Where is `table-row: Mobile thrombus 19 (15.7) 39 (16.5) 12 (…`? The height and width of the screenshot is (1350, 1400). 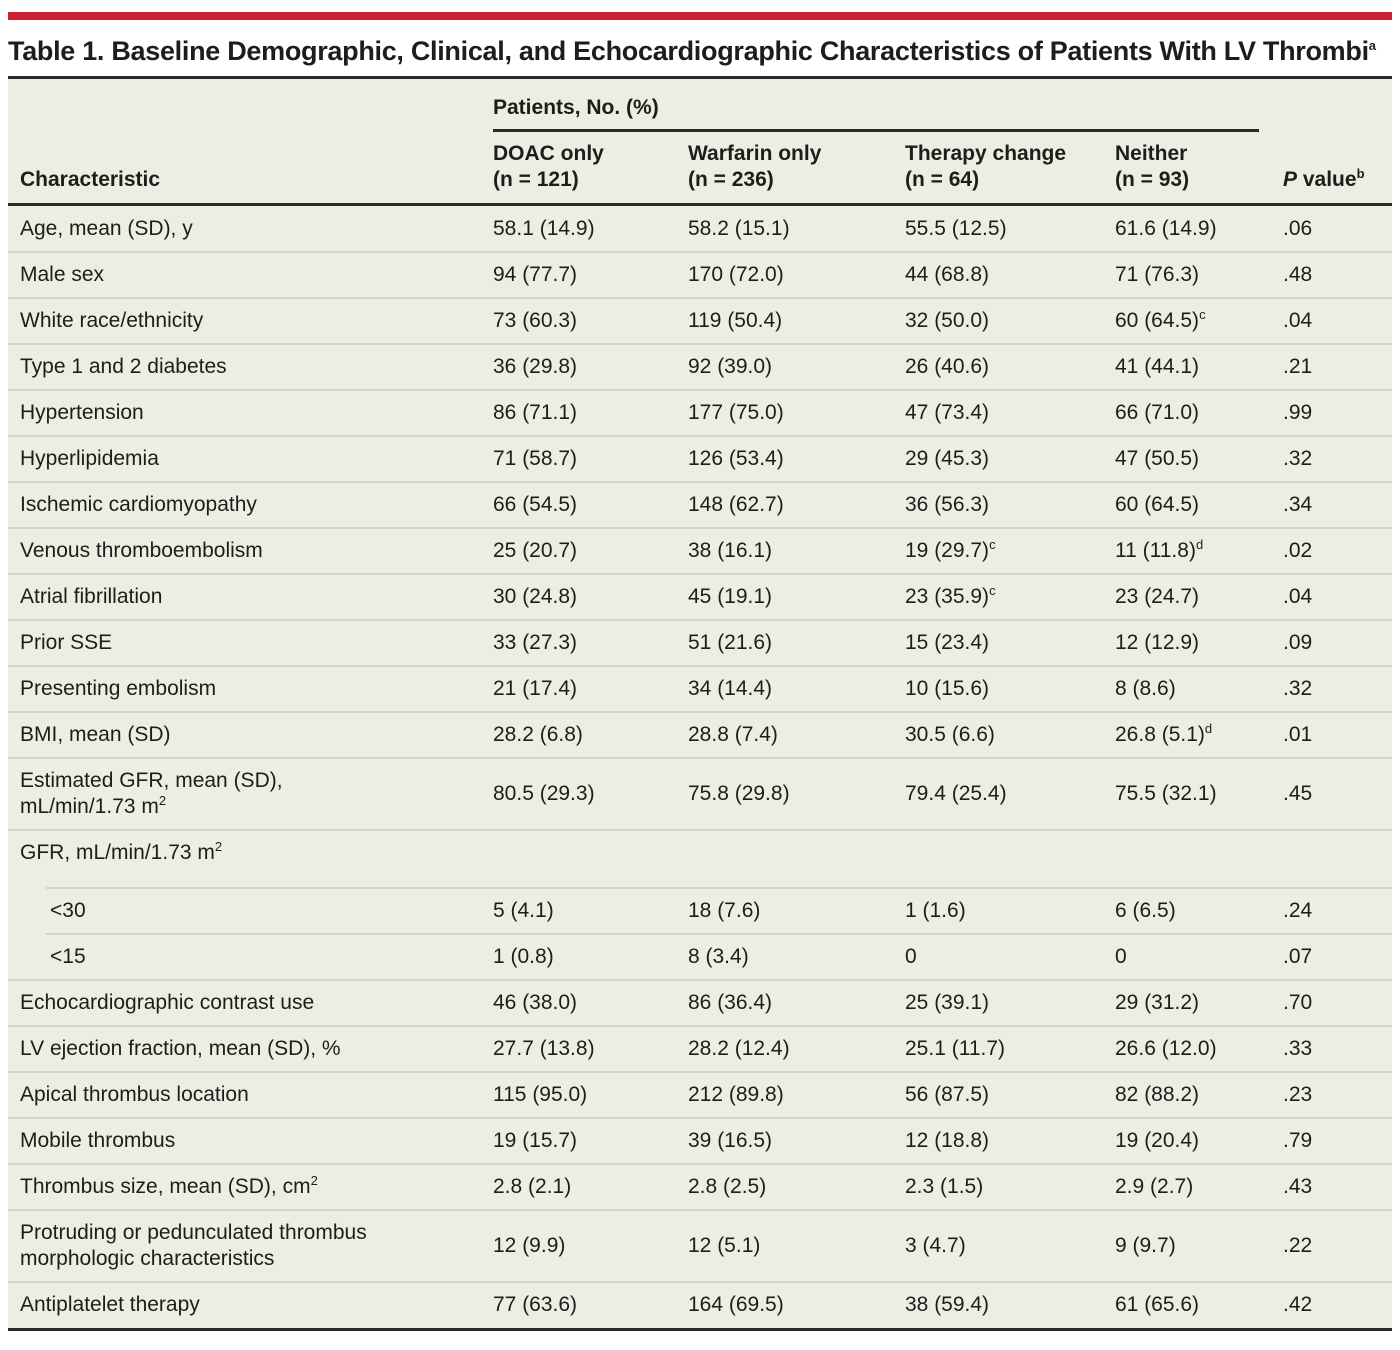
table-row: Mobile thrombus 19 (15.7) 39 (16.5) 12 (… is located at coordinates (700, 1140).